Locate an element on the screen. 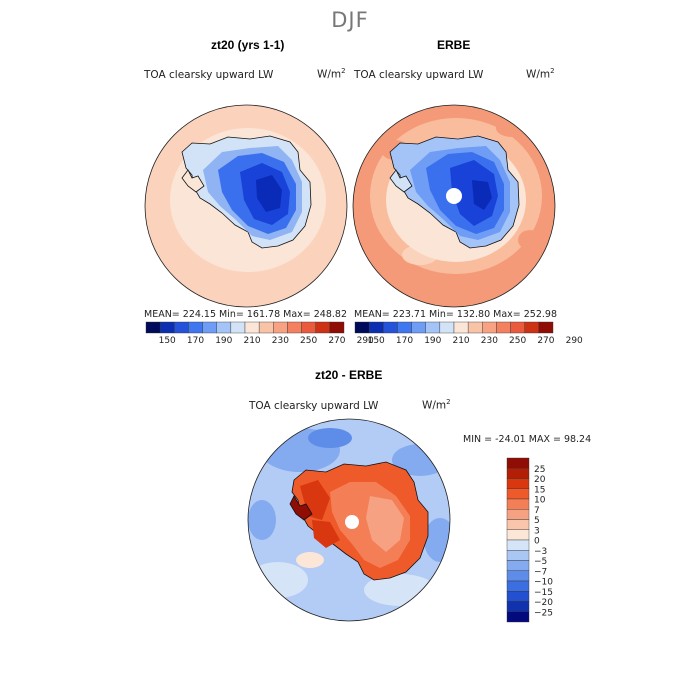 Image resolution: width=700 pixels, height=700 pixels. map-3-outline is located at coordinates (349, 520).